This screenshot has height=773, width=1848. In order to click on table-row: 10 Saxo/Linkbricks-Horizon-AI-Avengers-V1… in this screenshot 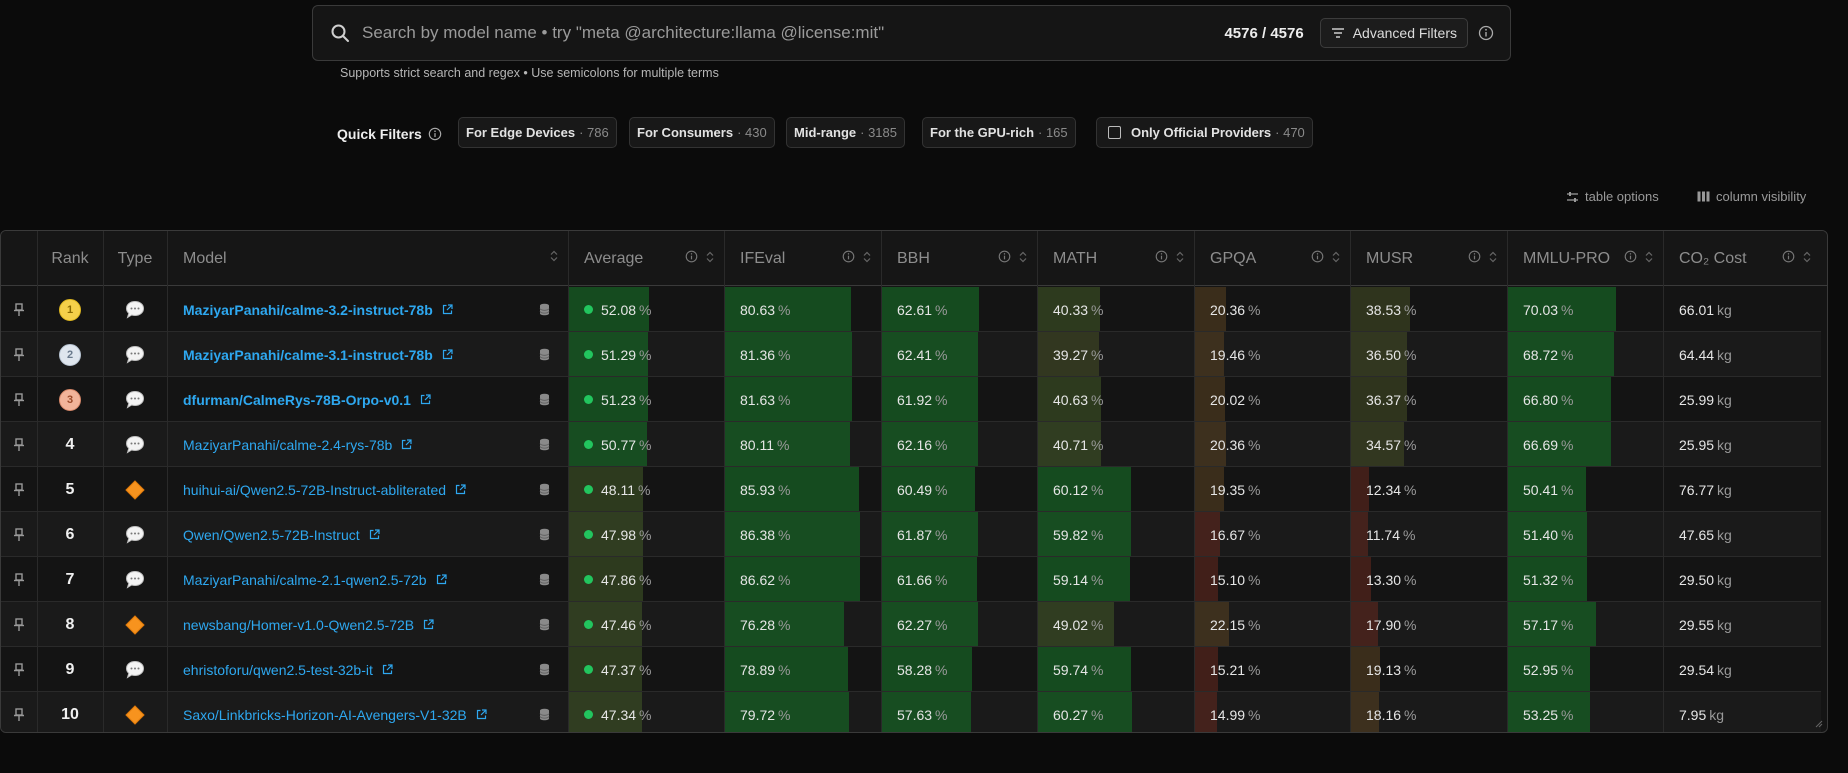, I will do `click(911, 712)`.